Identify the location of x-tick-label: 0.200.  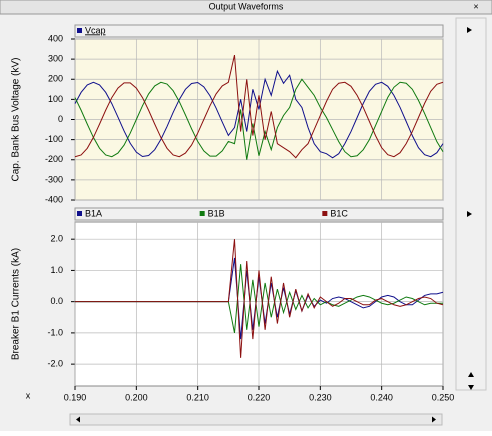
(136, 397).